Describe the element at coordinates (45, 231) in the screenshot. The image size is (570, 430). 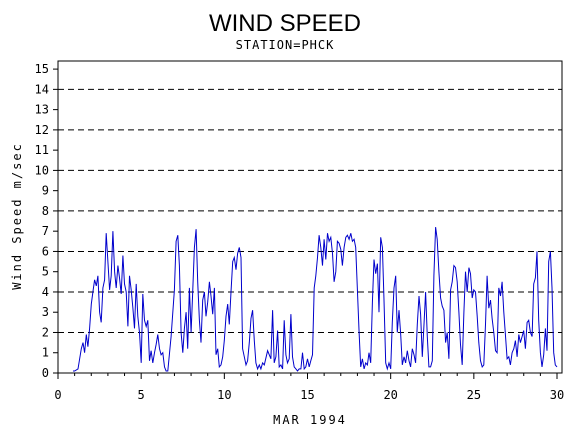
I see `y-tick-label: 7` at that location.